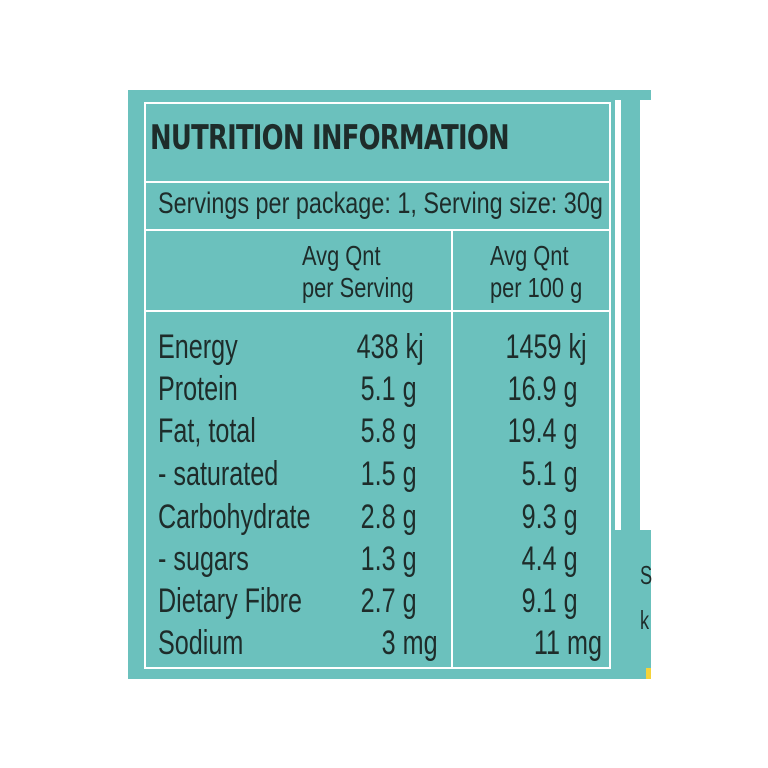 Image resolution: width=768 pixels, height=768 pixels. Describe the element at coordinates (389, 431) in the screenshot. I see `per-serving-value: 5.8 g` at that location.